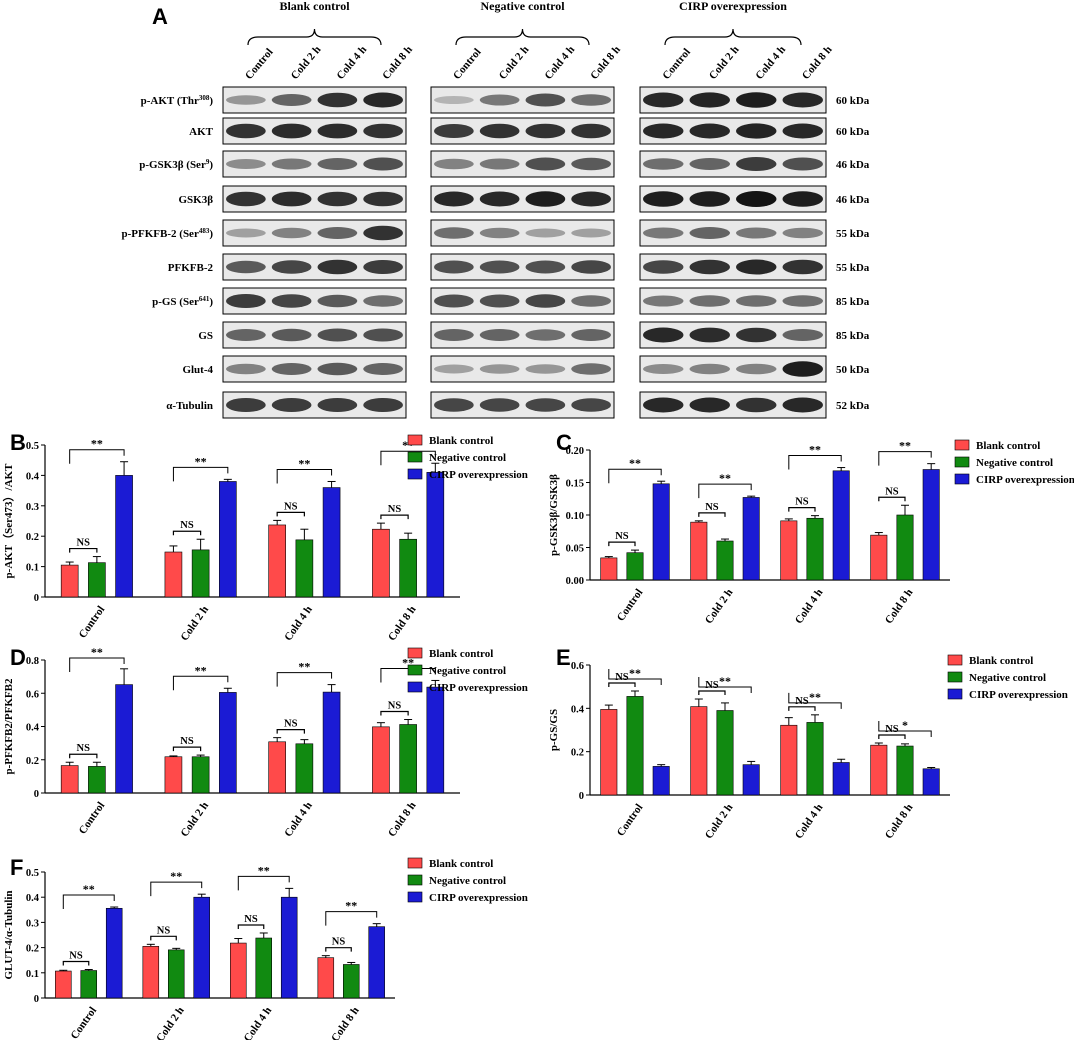 Image resolution: width=1074 pixels, height=1040 pixels. What do you see at coordinates (853, 302) in the screenshot?
I see `kda-label: 85 kDa` at bounding box center [853, 302].